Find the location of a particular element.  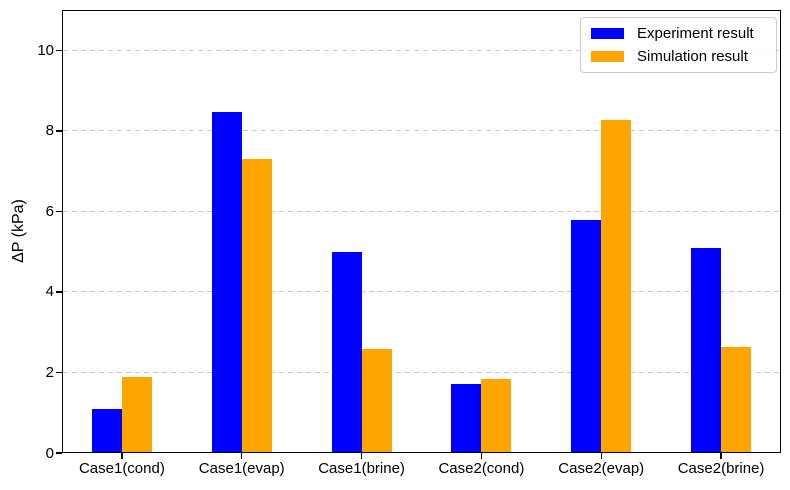

y-tick-label-10: 10 is located at coordinates (45, 50).